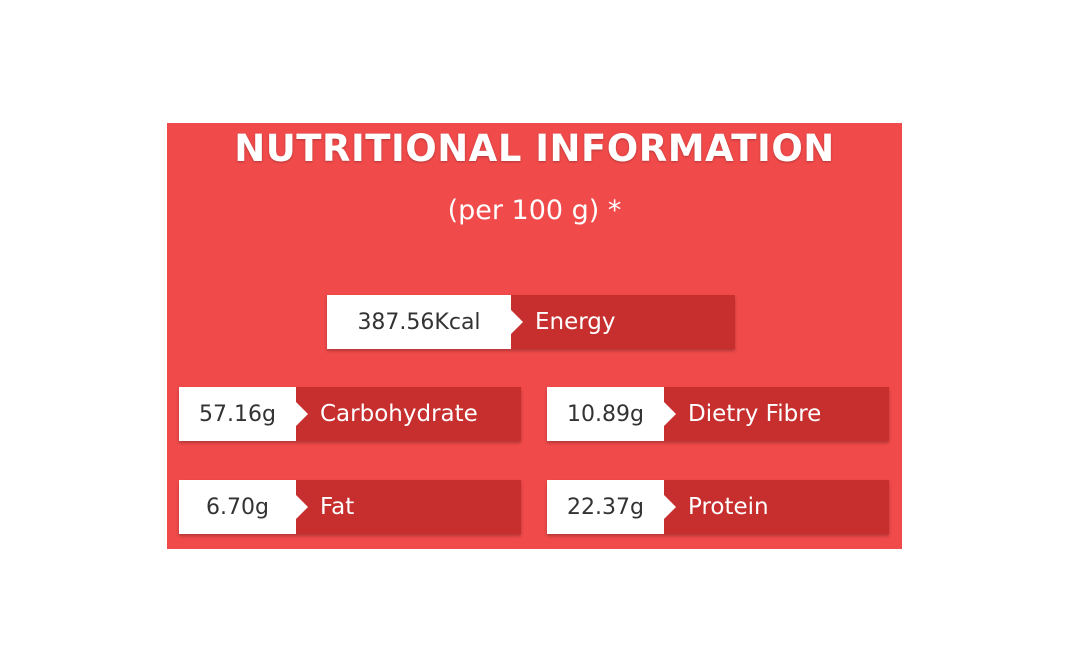  What do you see at coordinates (611, 414) in the screenshot?
I see `nutrient-value: 10.89g` at bounding box center [611, 414].